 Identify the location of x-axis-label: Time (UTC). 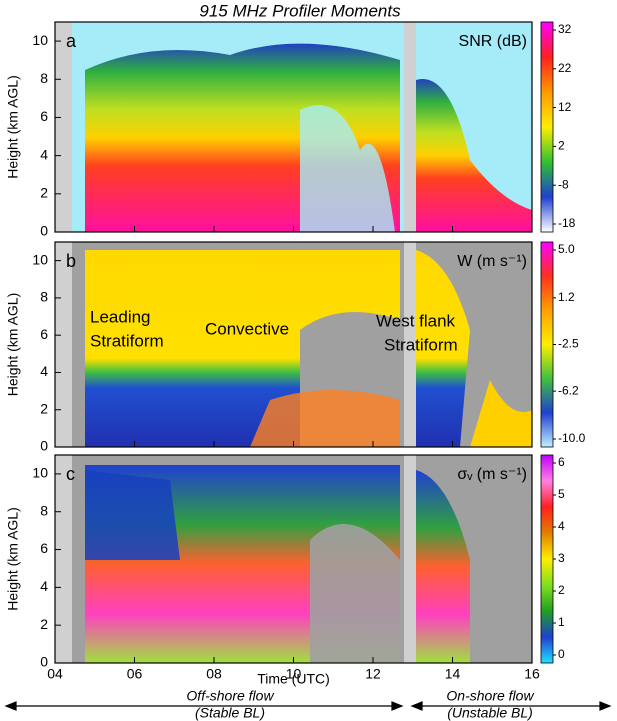
(293, 679).